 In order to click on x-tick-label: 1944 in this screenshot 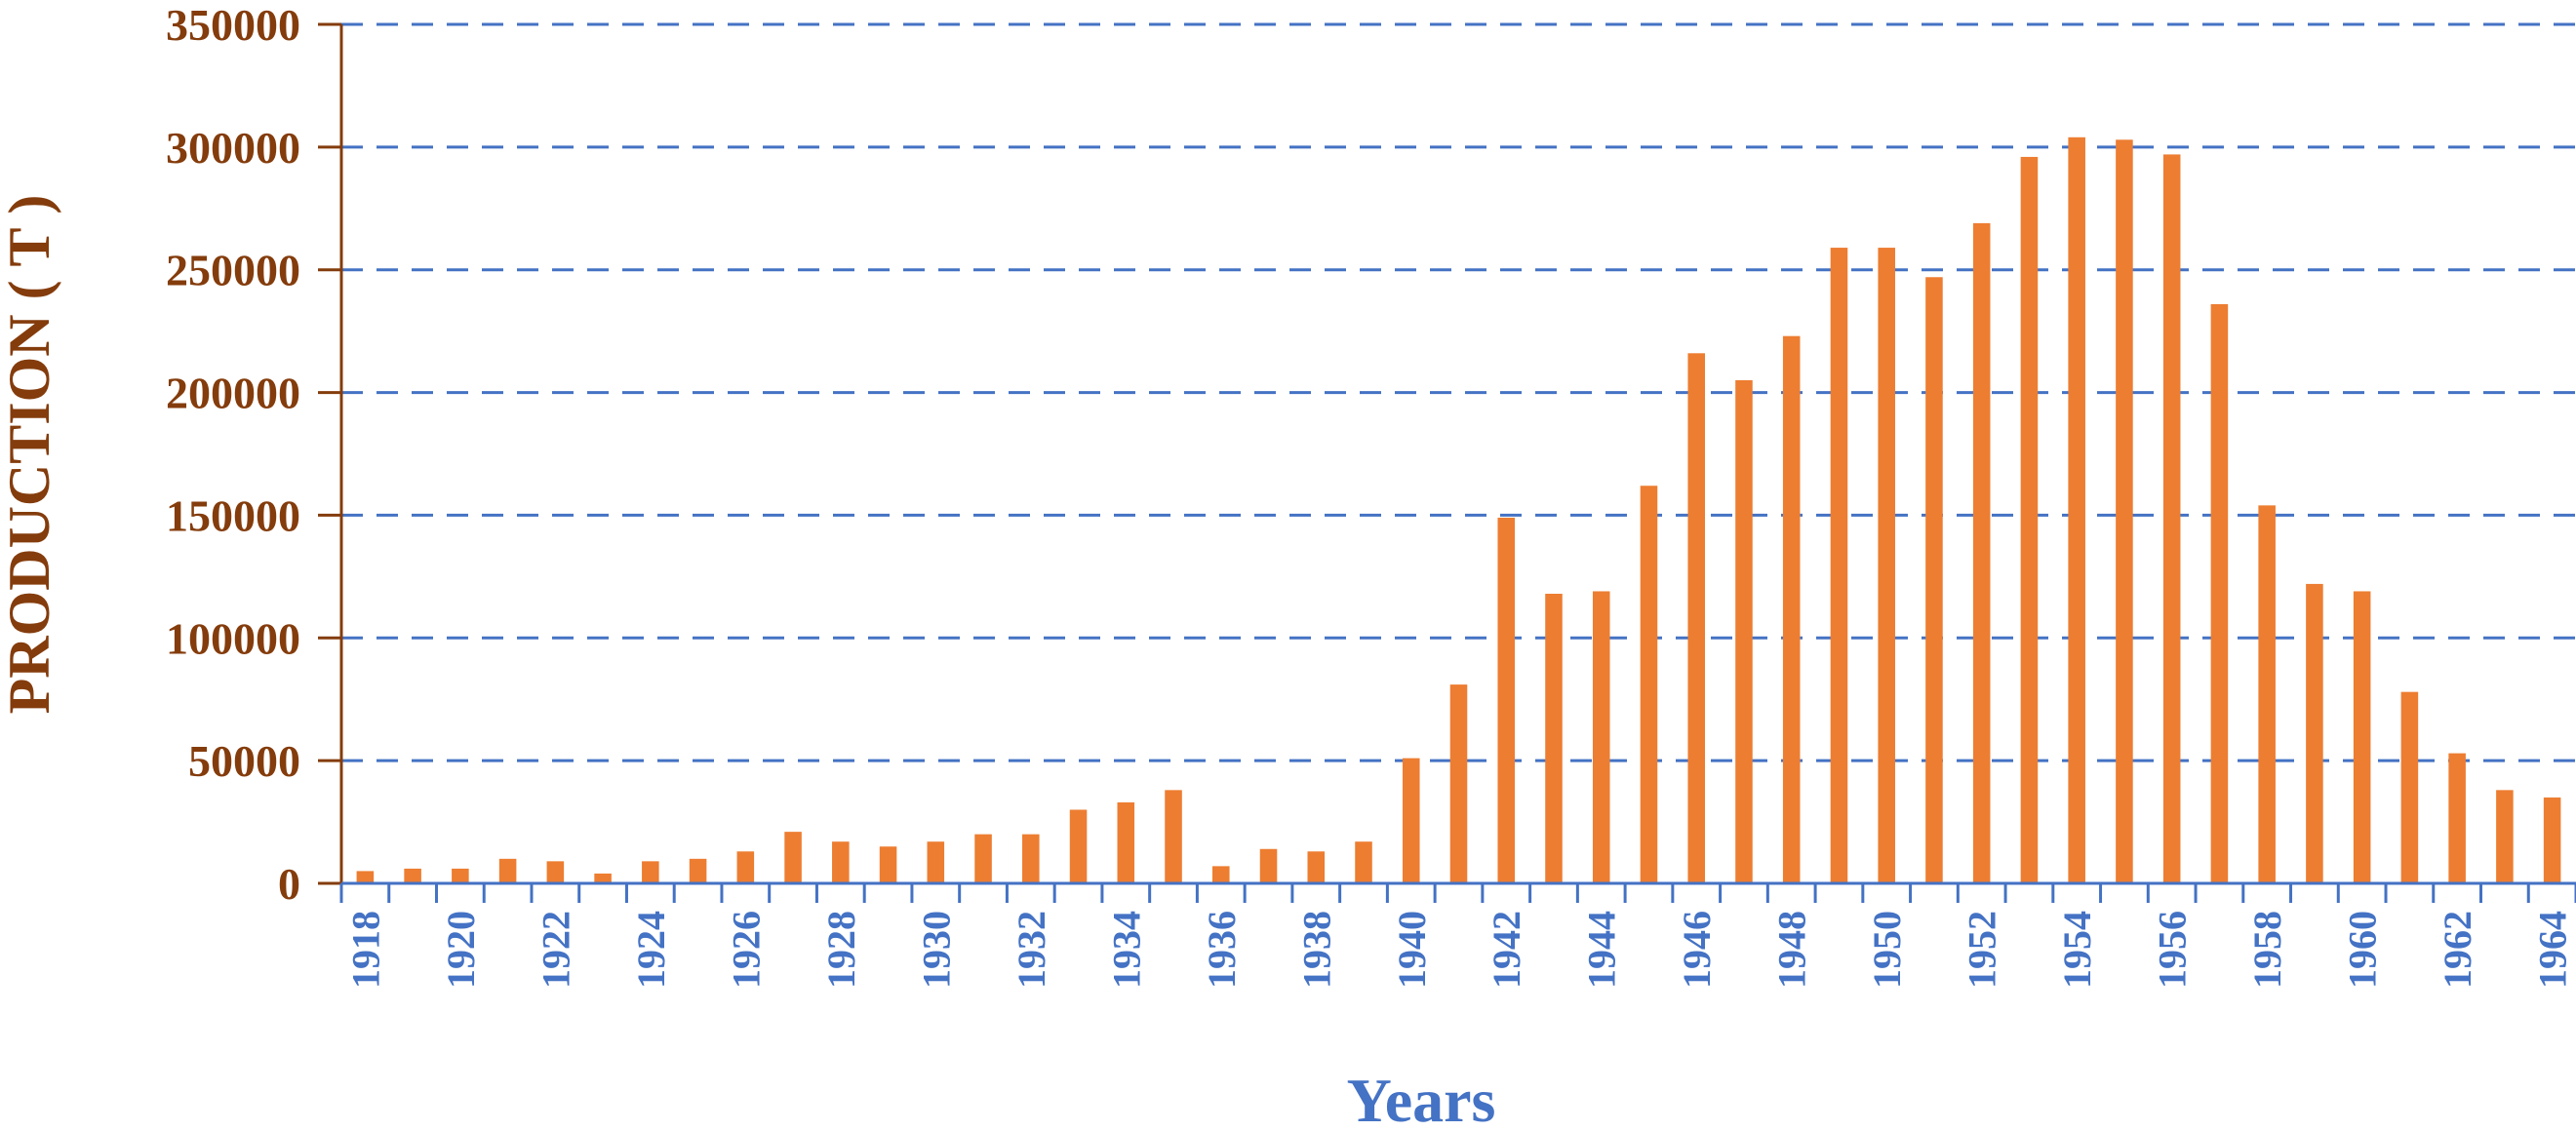, I will do `click(1602, 950)`.